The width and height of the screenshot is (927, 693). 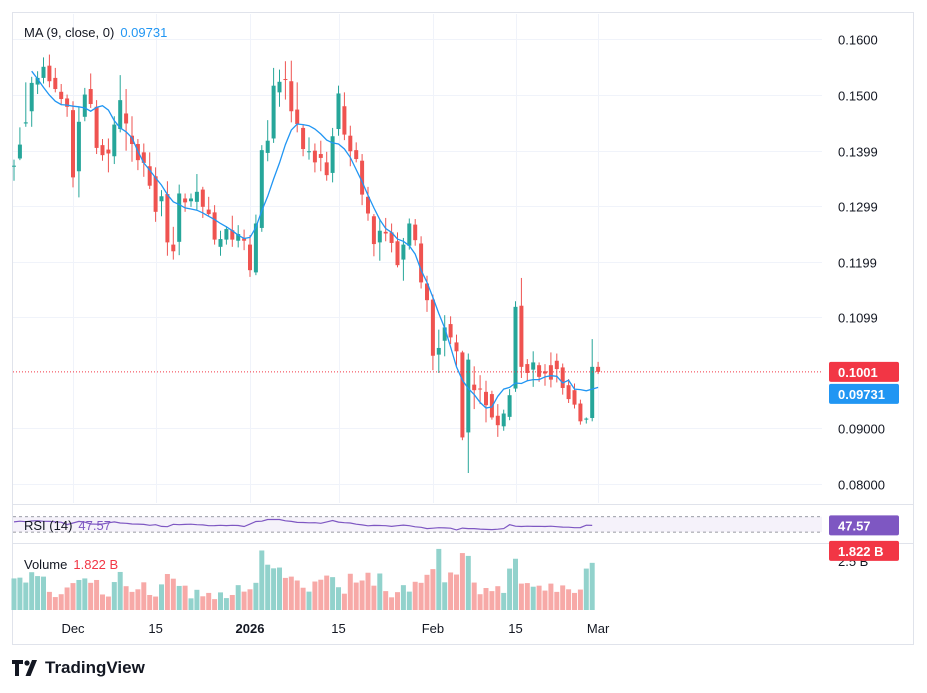 I want to click on price-tick-label: 0.08000, so click(x=861, y=485).